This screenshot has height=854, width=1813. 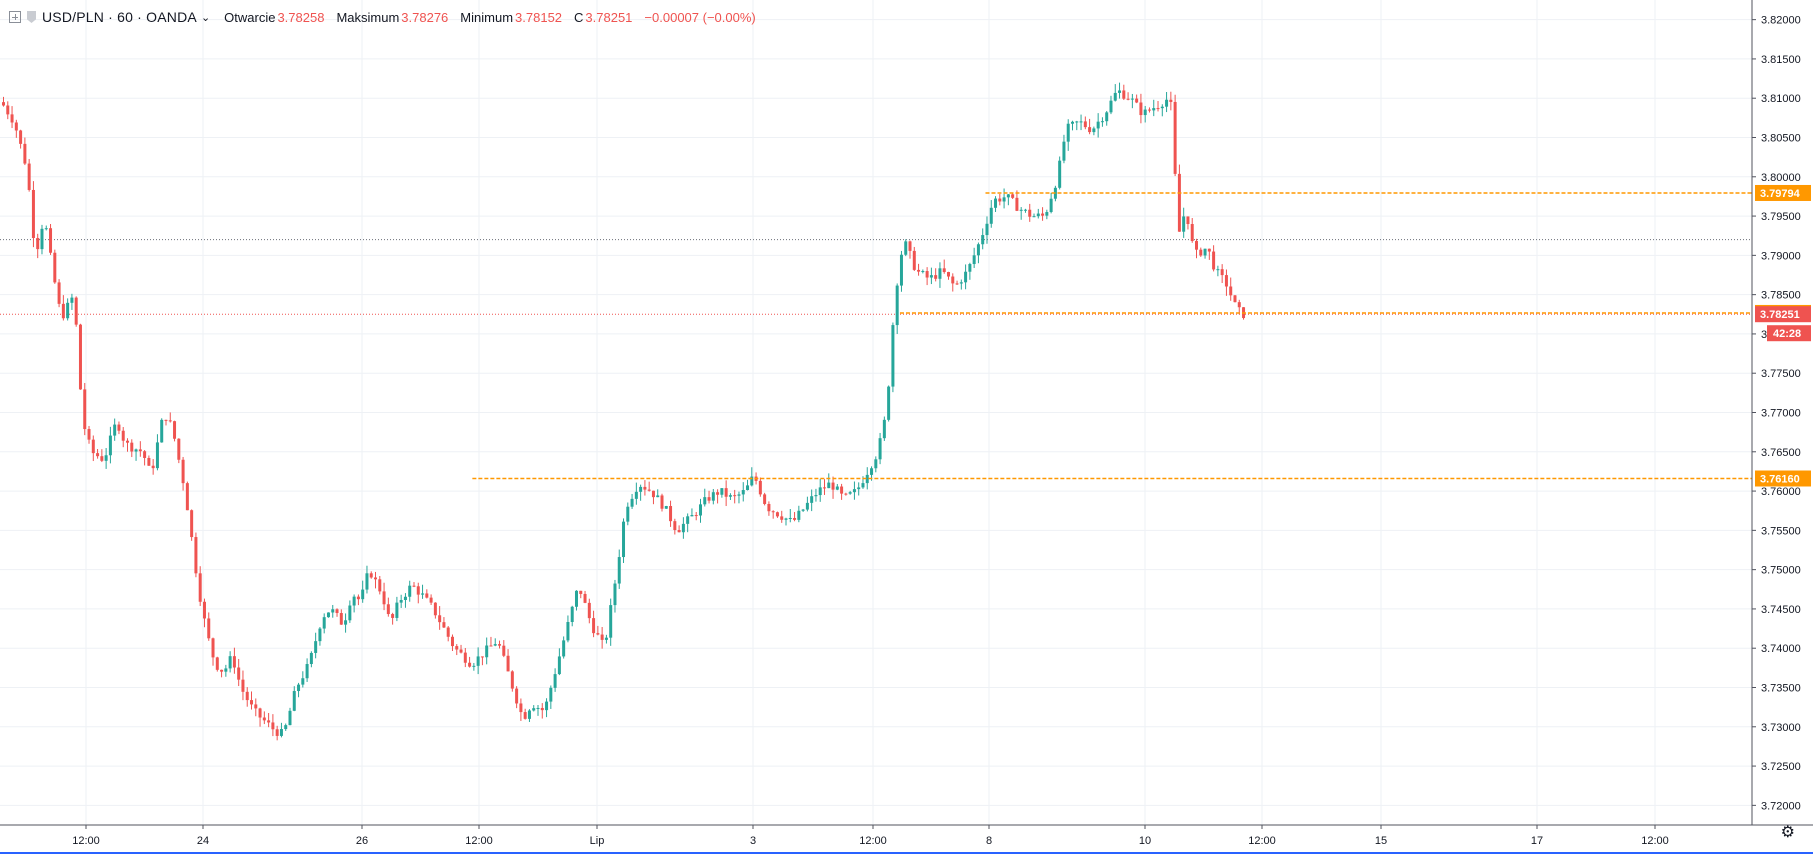 What do you see at coordinates (1781, 60) in the screenshot?
I see `price-tick-label: 3.81500` at bounding box center [1781, 60].